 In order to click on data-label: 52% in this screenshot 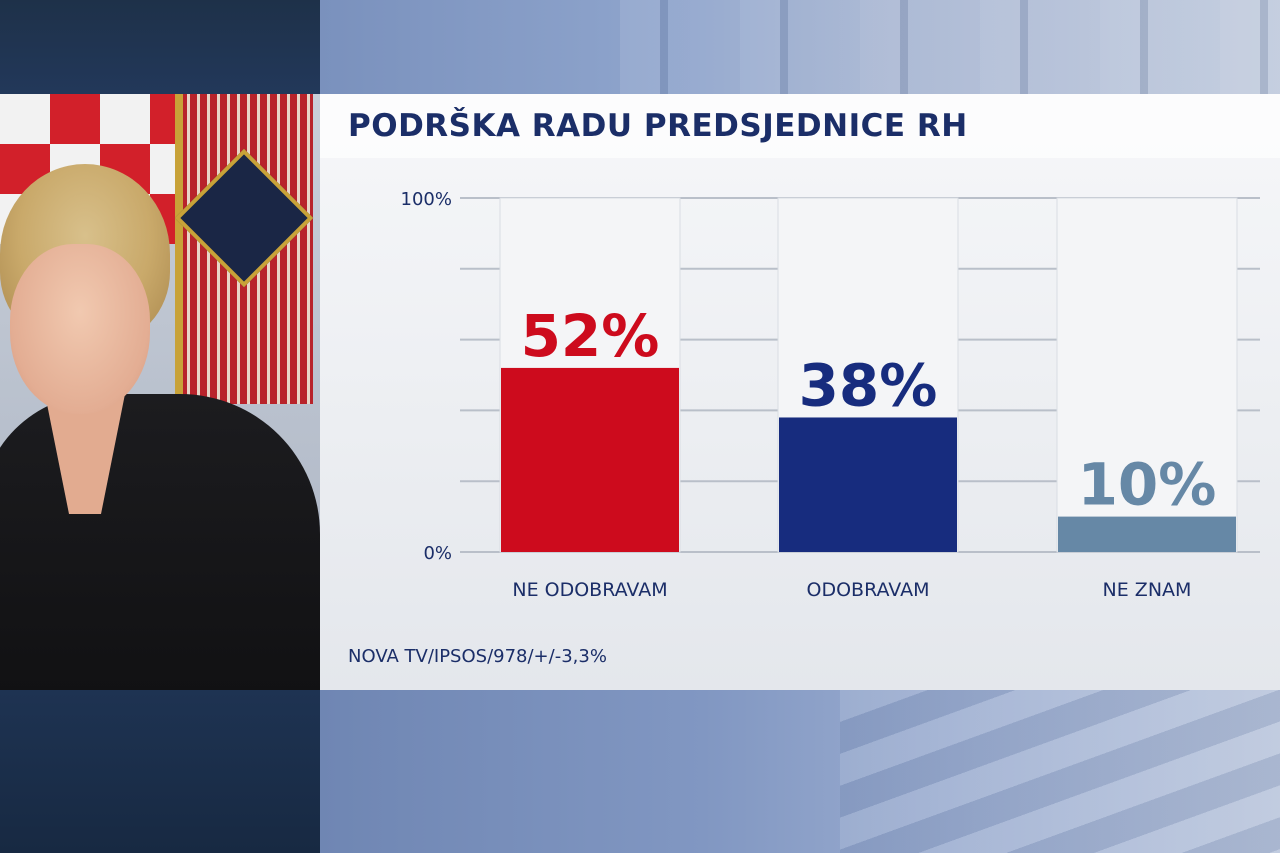, I will do `click(590, 336)`.